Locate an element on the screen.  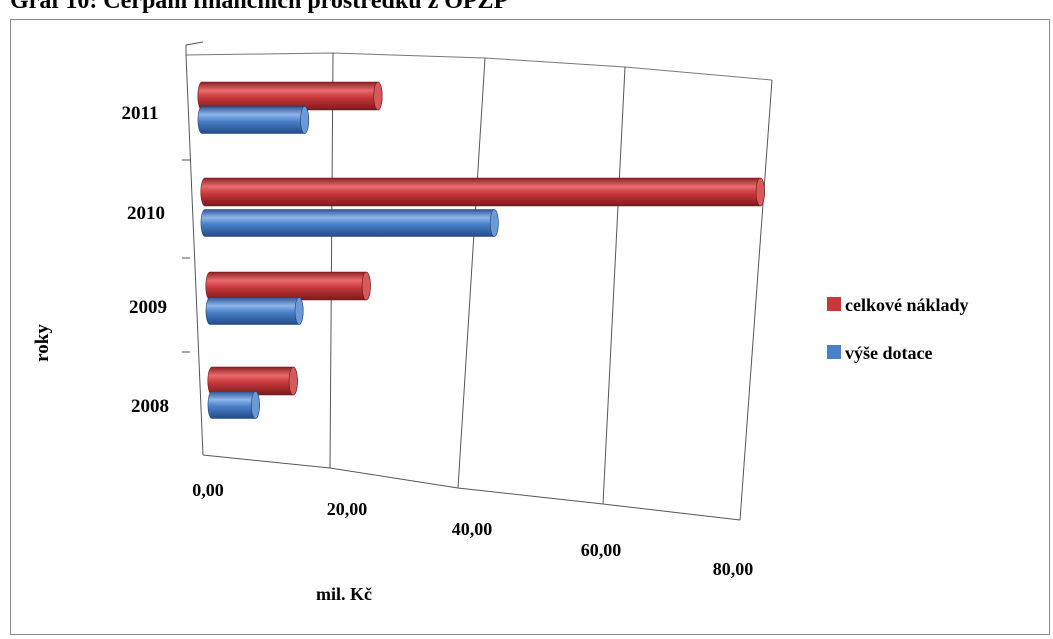
back-wall-top-edge is located at coordinates (479, 66).